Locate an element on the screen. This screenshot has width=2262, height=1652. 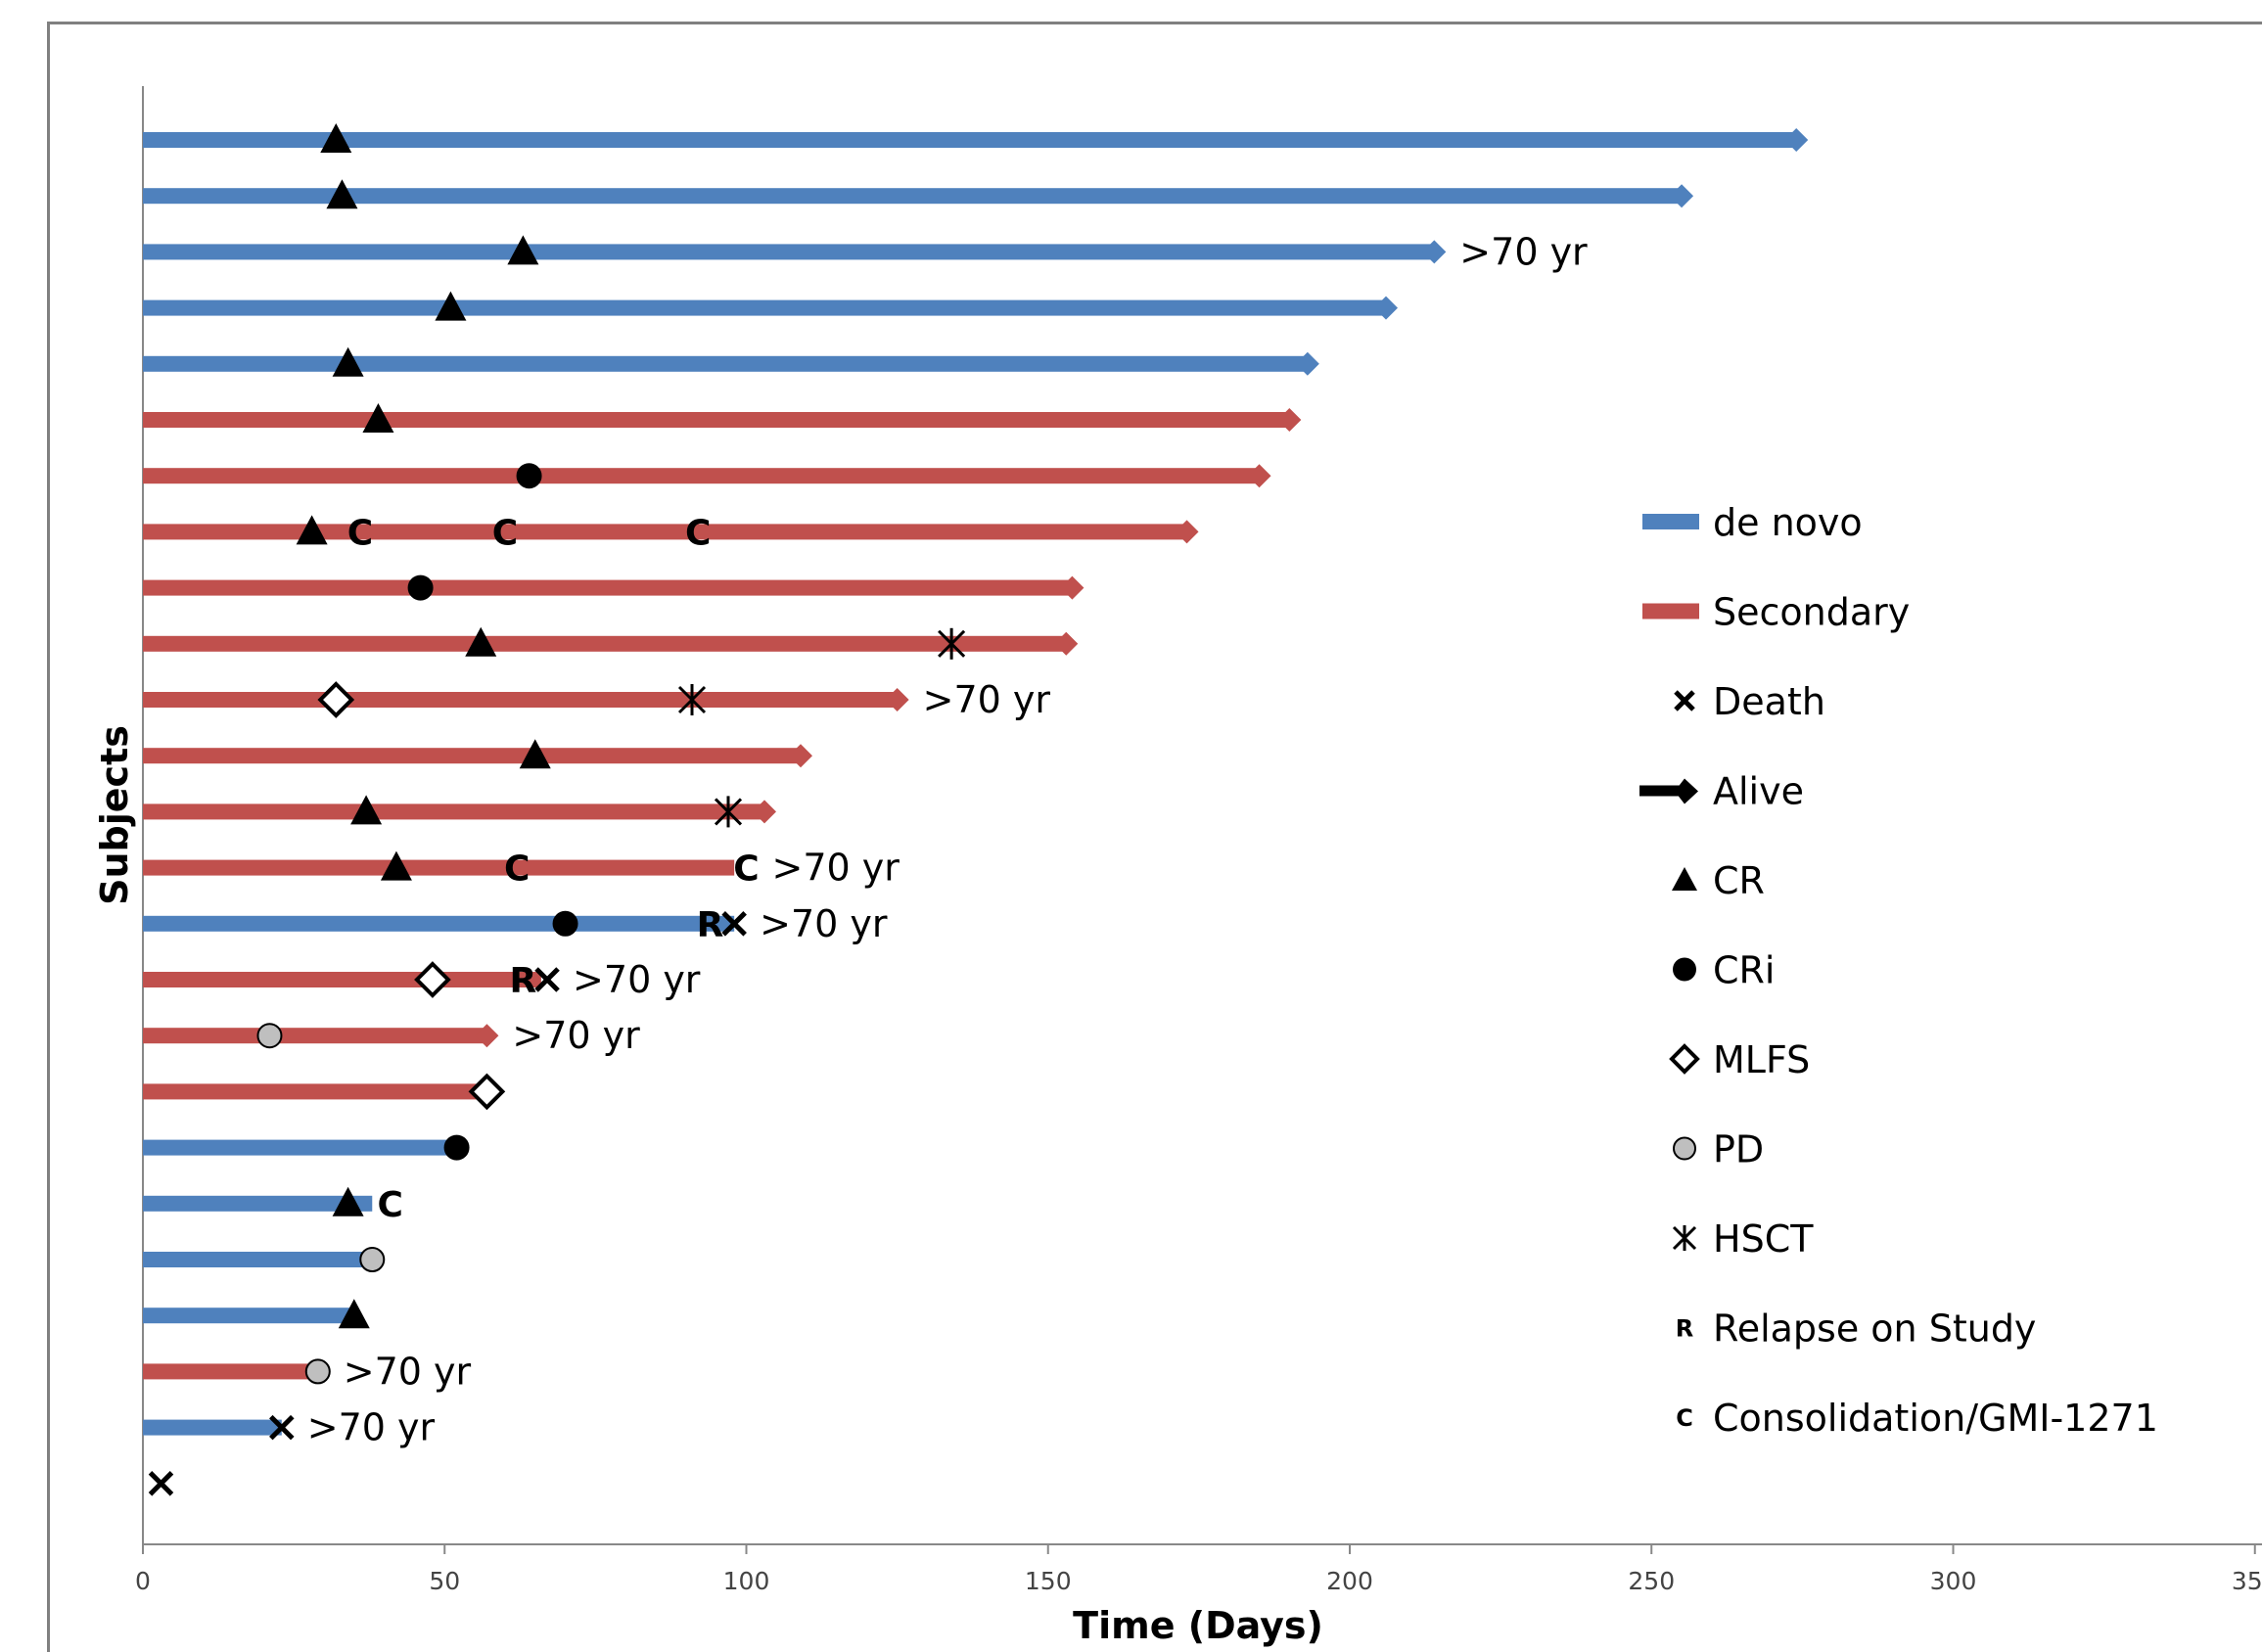
pd-icon is located at coordinates (1684, 1148).